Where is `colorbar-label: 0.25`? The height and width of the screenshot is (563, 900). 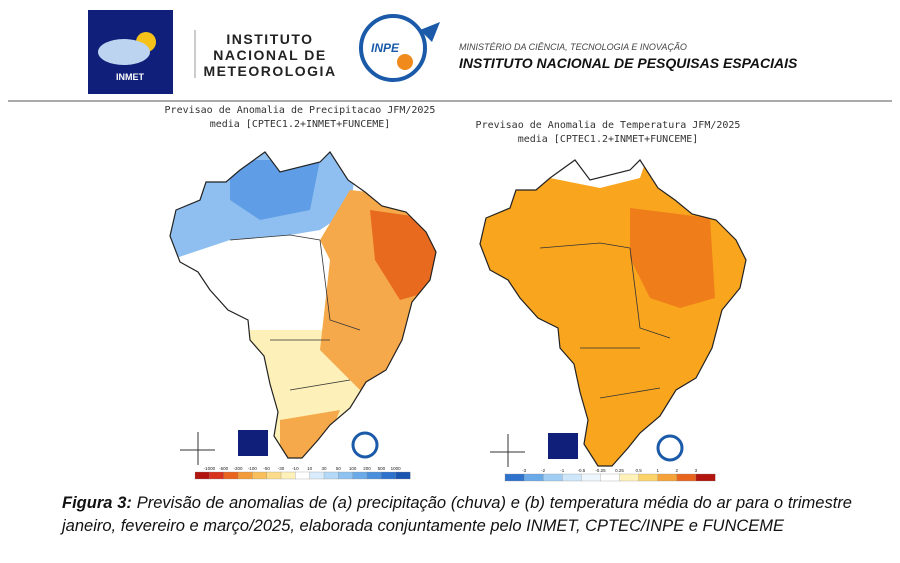
colorbar-label: 0.25 is located at coordinates (619, 470).